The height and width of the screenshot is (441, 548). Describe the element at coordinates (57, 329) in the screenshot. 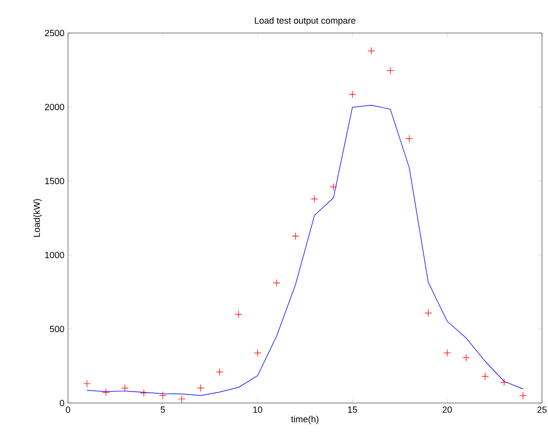

I see `y-tick-label: 500` at that location.